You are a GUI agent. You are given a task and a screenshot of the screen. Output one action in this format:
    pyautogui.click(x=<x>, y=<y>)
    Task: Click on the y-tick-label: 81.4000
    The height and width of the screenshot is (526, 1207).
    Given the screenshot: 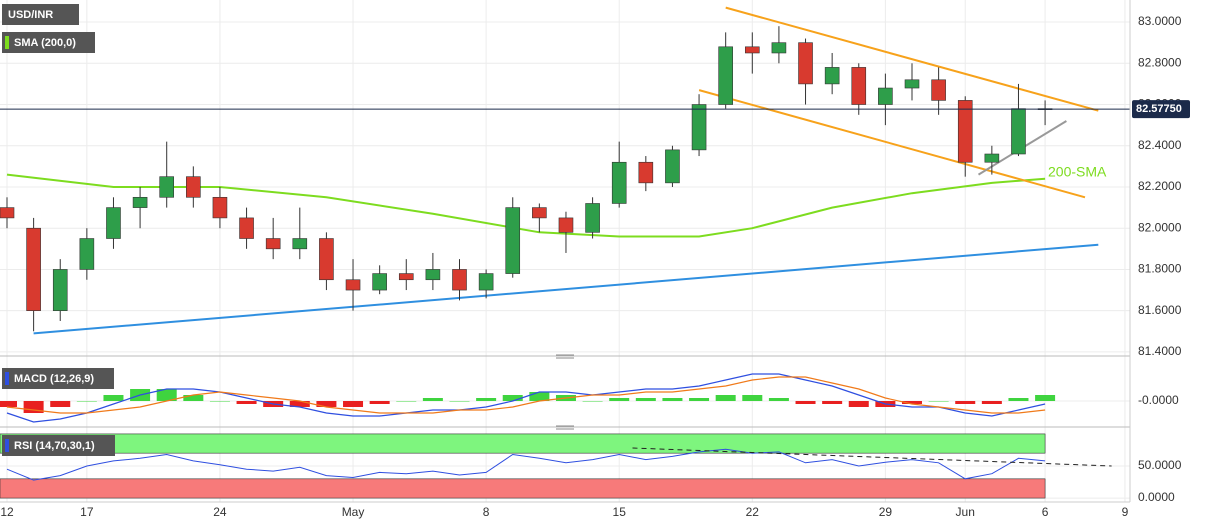 What is the action you would take?
    pyautogui.click(x=1160, y=351)
    